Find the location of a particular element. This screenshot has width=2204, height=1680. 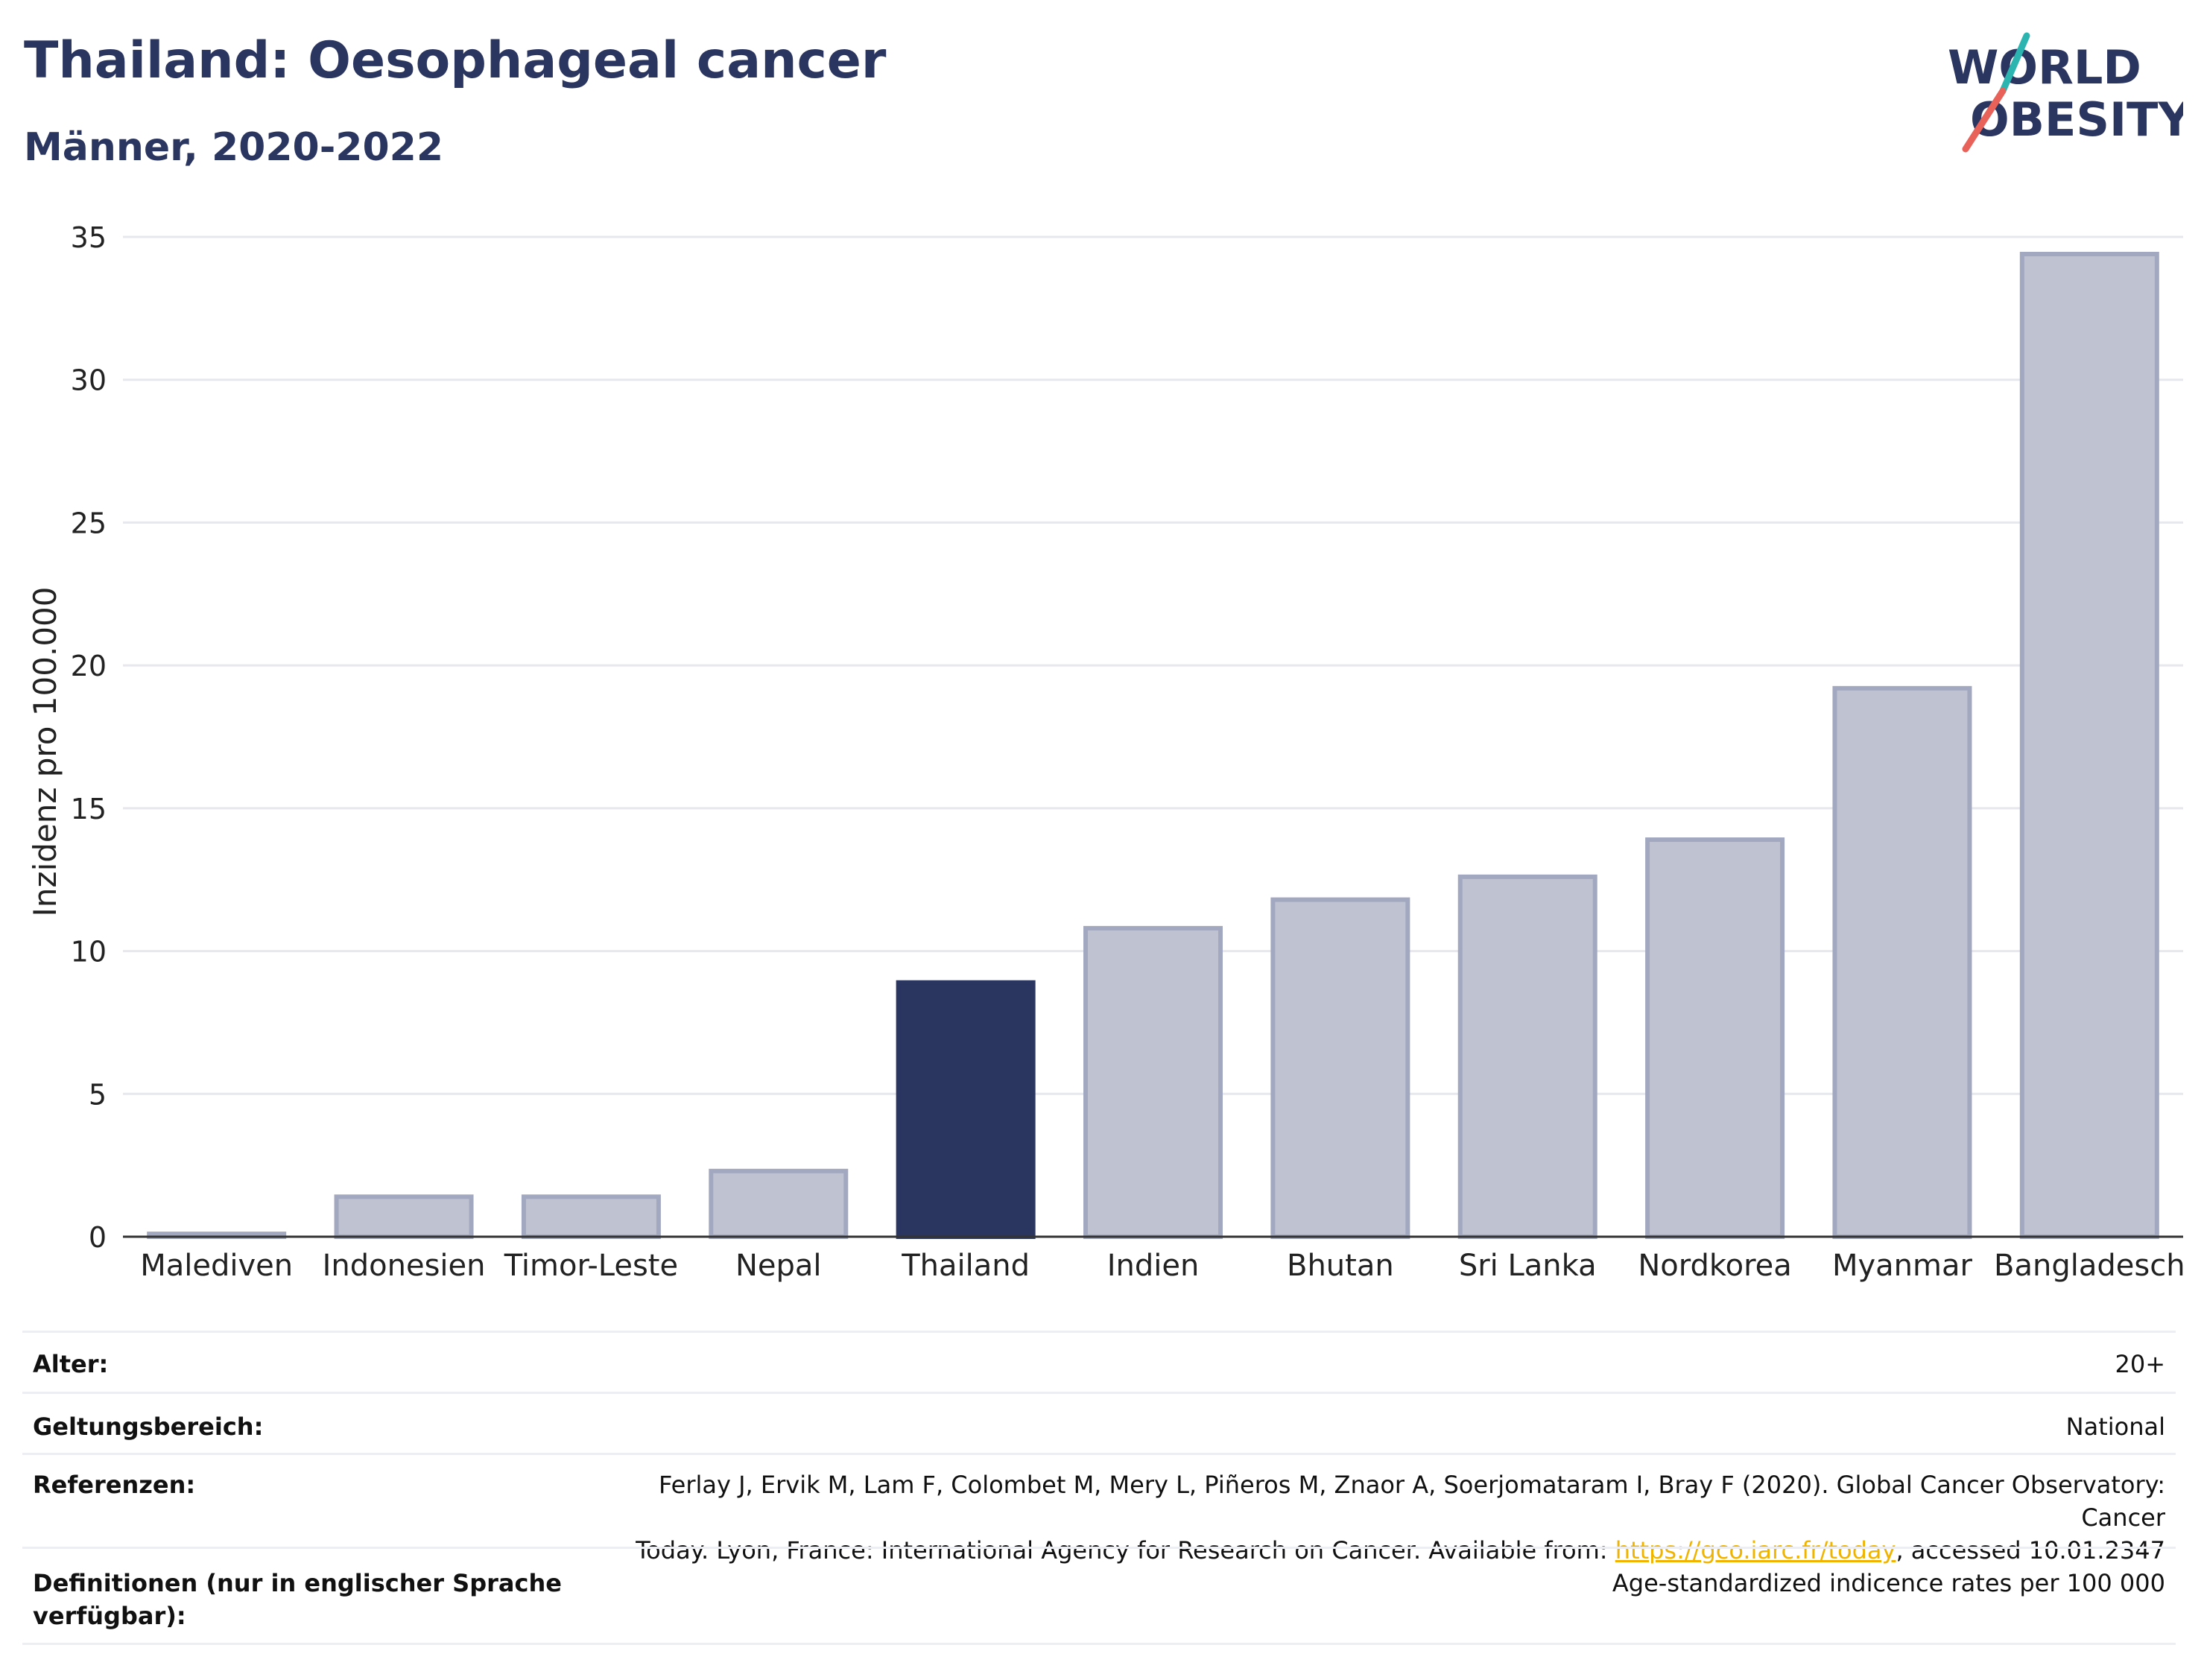

bar-myanmar is located at coordinates (1902, 962).